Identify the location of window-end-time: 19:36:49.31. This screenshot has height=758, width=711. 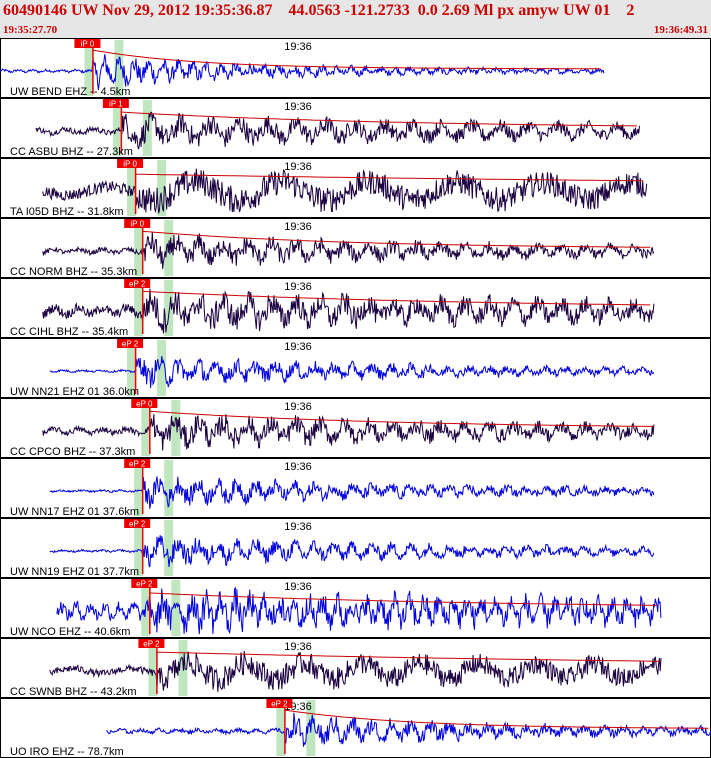
(680, 30).